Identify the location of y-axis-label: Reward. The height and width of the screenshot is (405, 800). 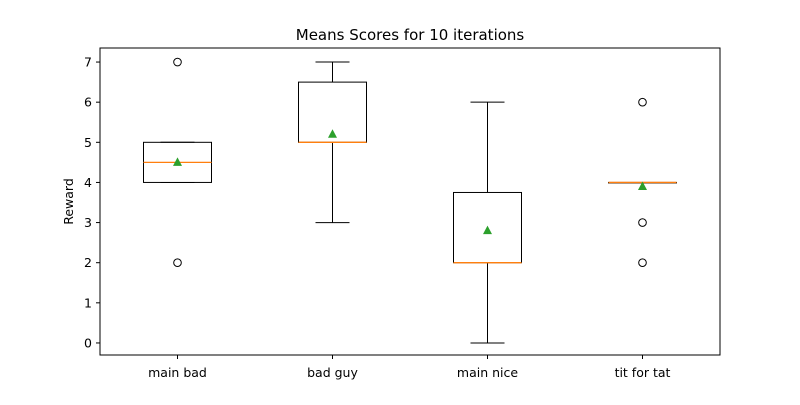
(68, 201).